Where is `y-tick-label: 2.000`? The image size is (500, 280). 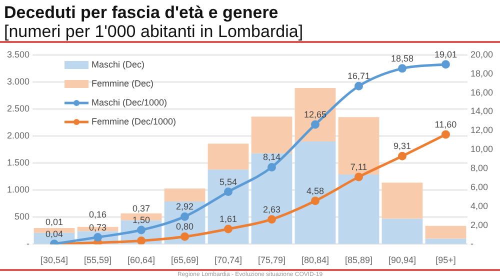
y-tick-label: 2.000 is located at coordinates (18, 135).